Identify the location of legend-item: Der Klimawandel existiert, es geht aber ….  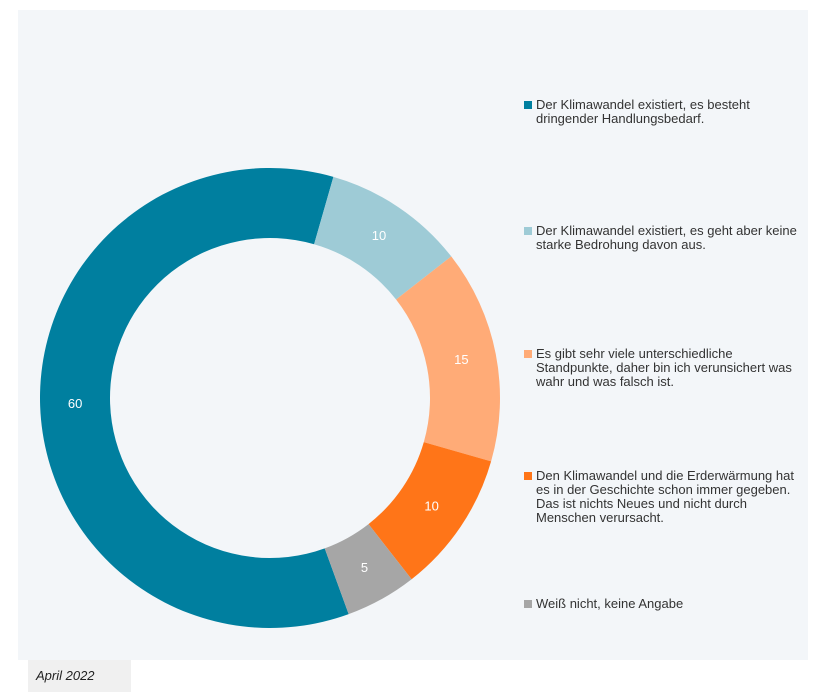
(664, 238).